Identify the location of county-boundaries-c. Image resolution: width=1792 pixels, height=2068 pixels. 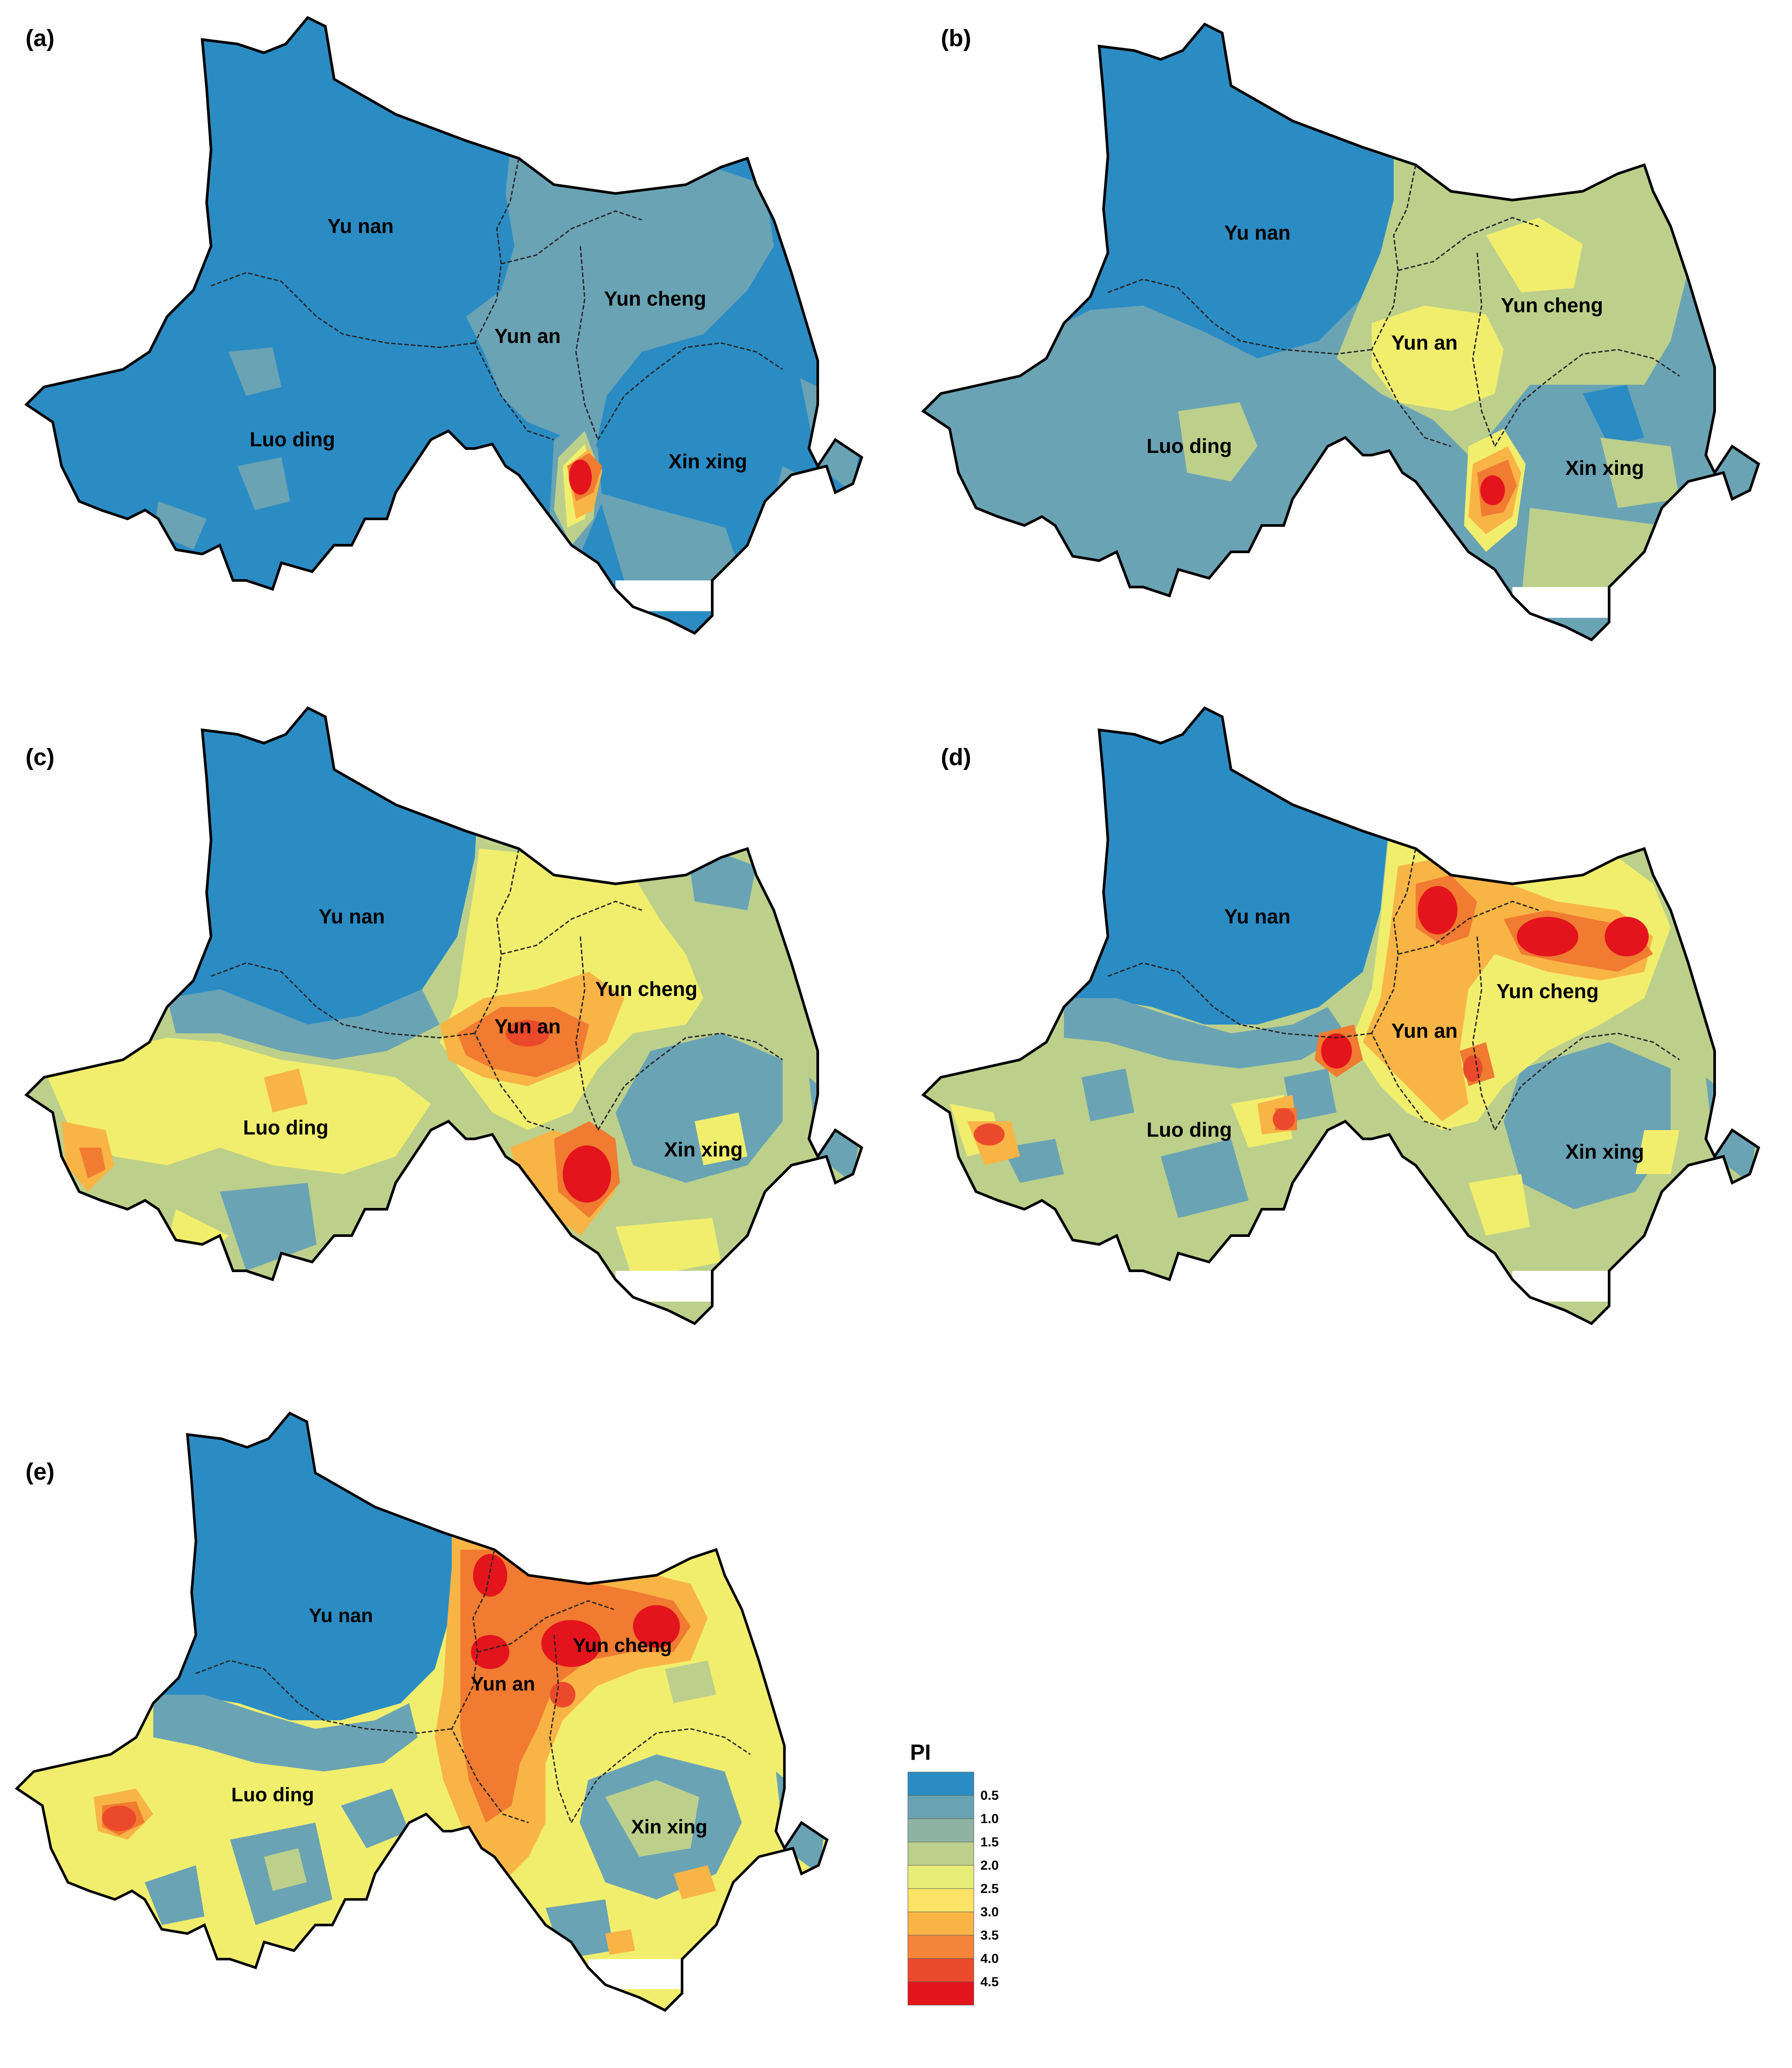
(497, 989).